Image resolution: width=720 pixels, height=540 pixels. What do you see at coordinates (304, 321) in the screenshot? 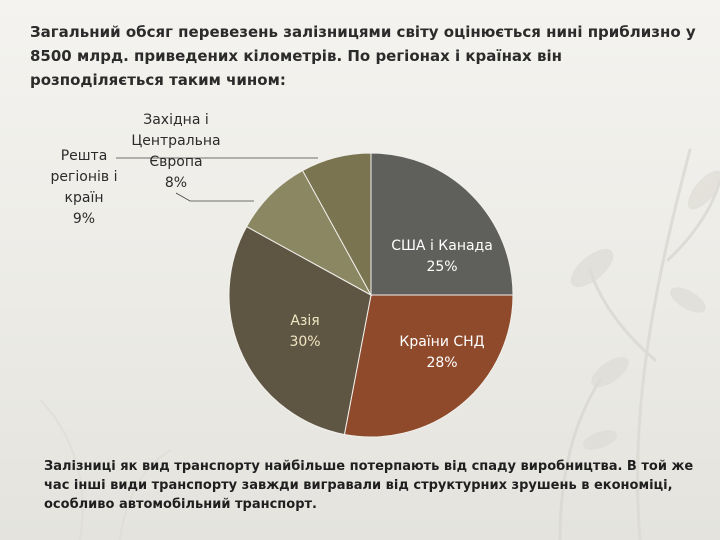
I see `slice-category-label: Азія` at bounding box center [304, 321].